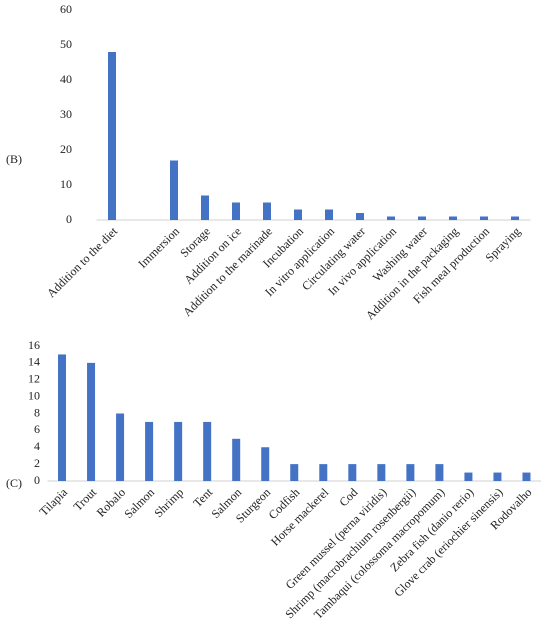  I want to click on x-tick-label: Spraying, so click(503, 244).